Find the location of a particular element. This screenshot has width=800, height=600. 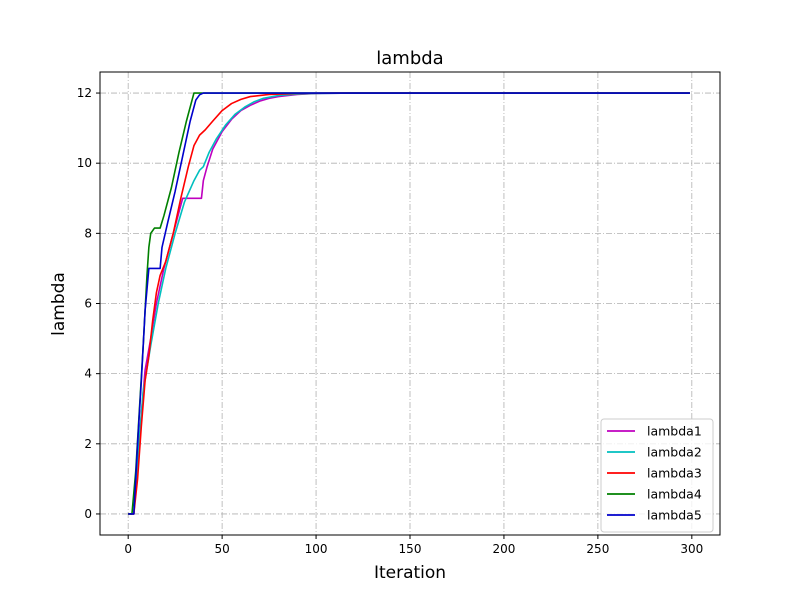

y-axis-label: lambda is located at coordinates (59, 304).